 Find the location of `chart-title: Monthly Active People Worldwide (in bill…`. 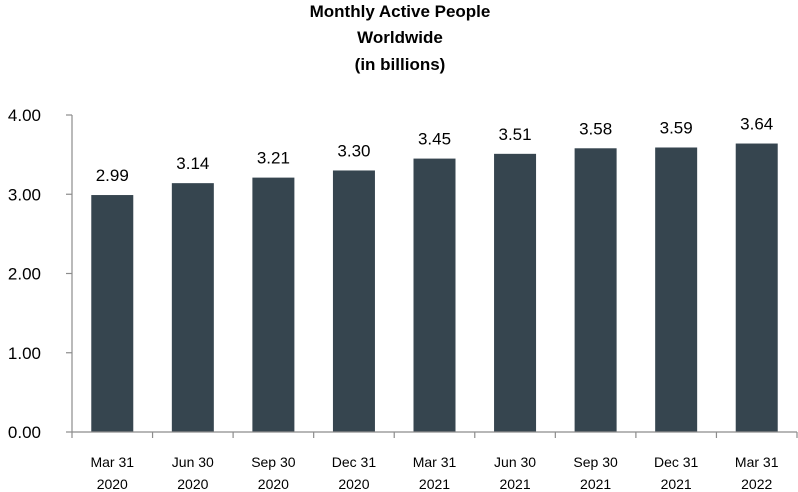

chart-title: Monthly Active People Worldwide (in bill… is located at coordinates (400, 38).